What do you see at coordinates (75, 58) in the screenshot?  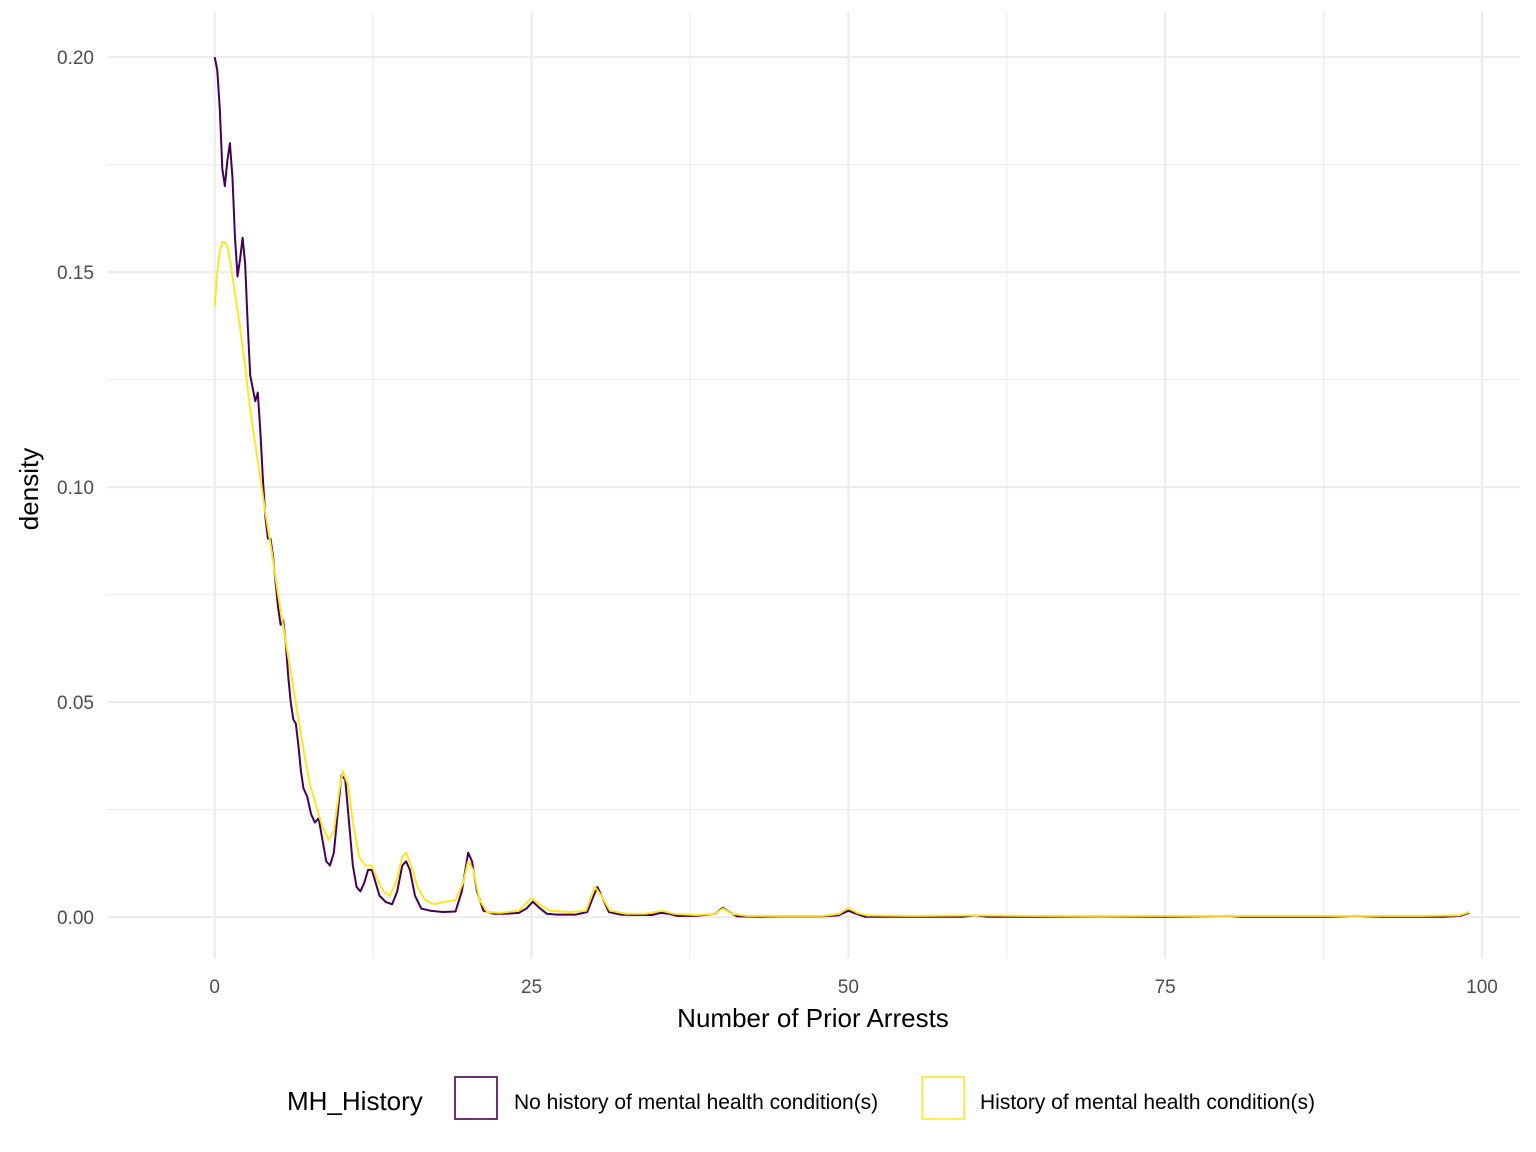 I see `y-tick-label: 0.20` at bounding box center [75, 58].